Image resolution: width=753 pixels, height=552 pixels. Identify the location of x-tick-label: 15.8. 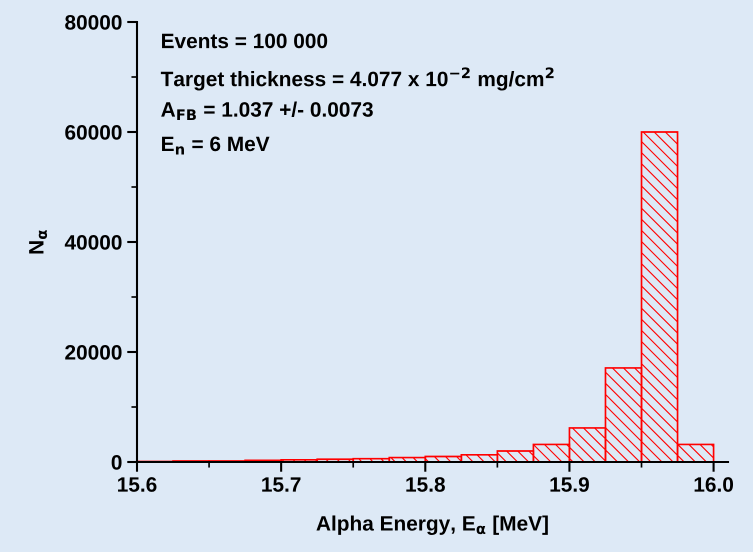
(425, 484).